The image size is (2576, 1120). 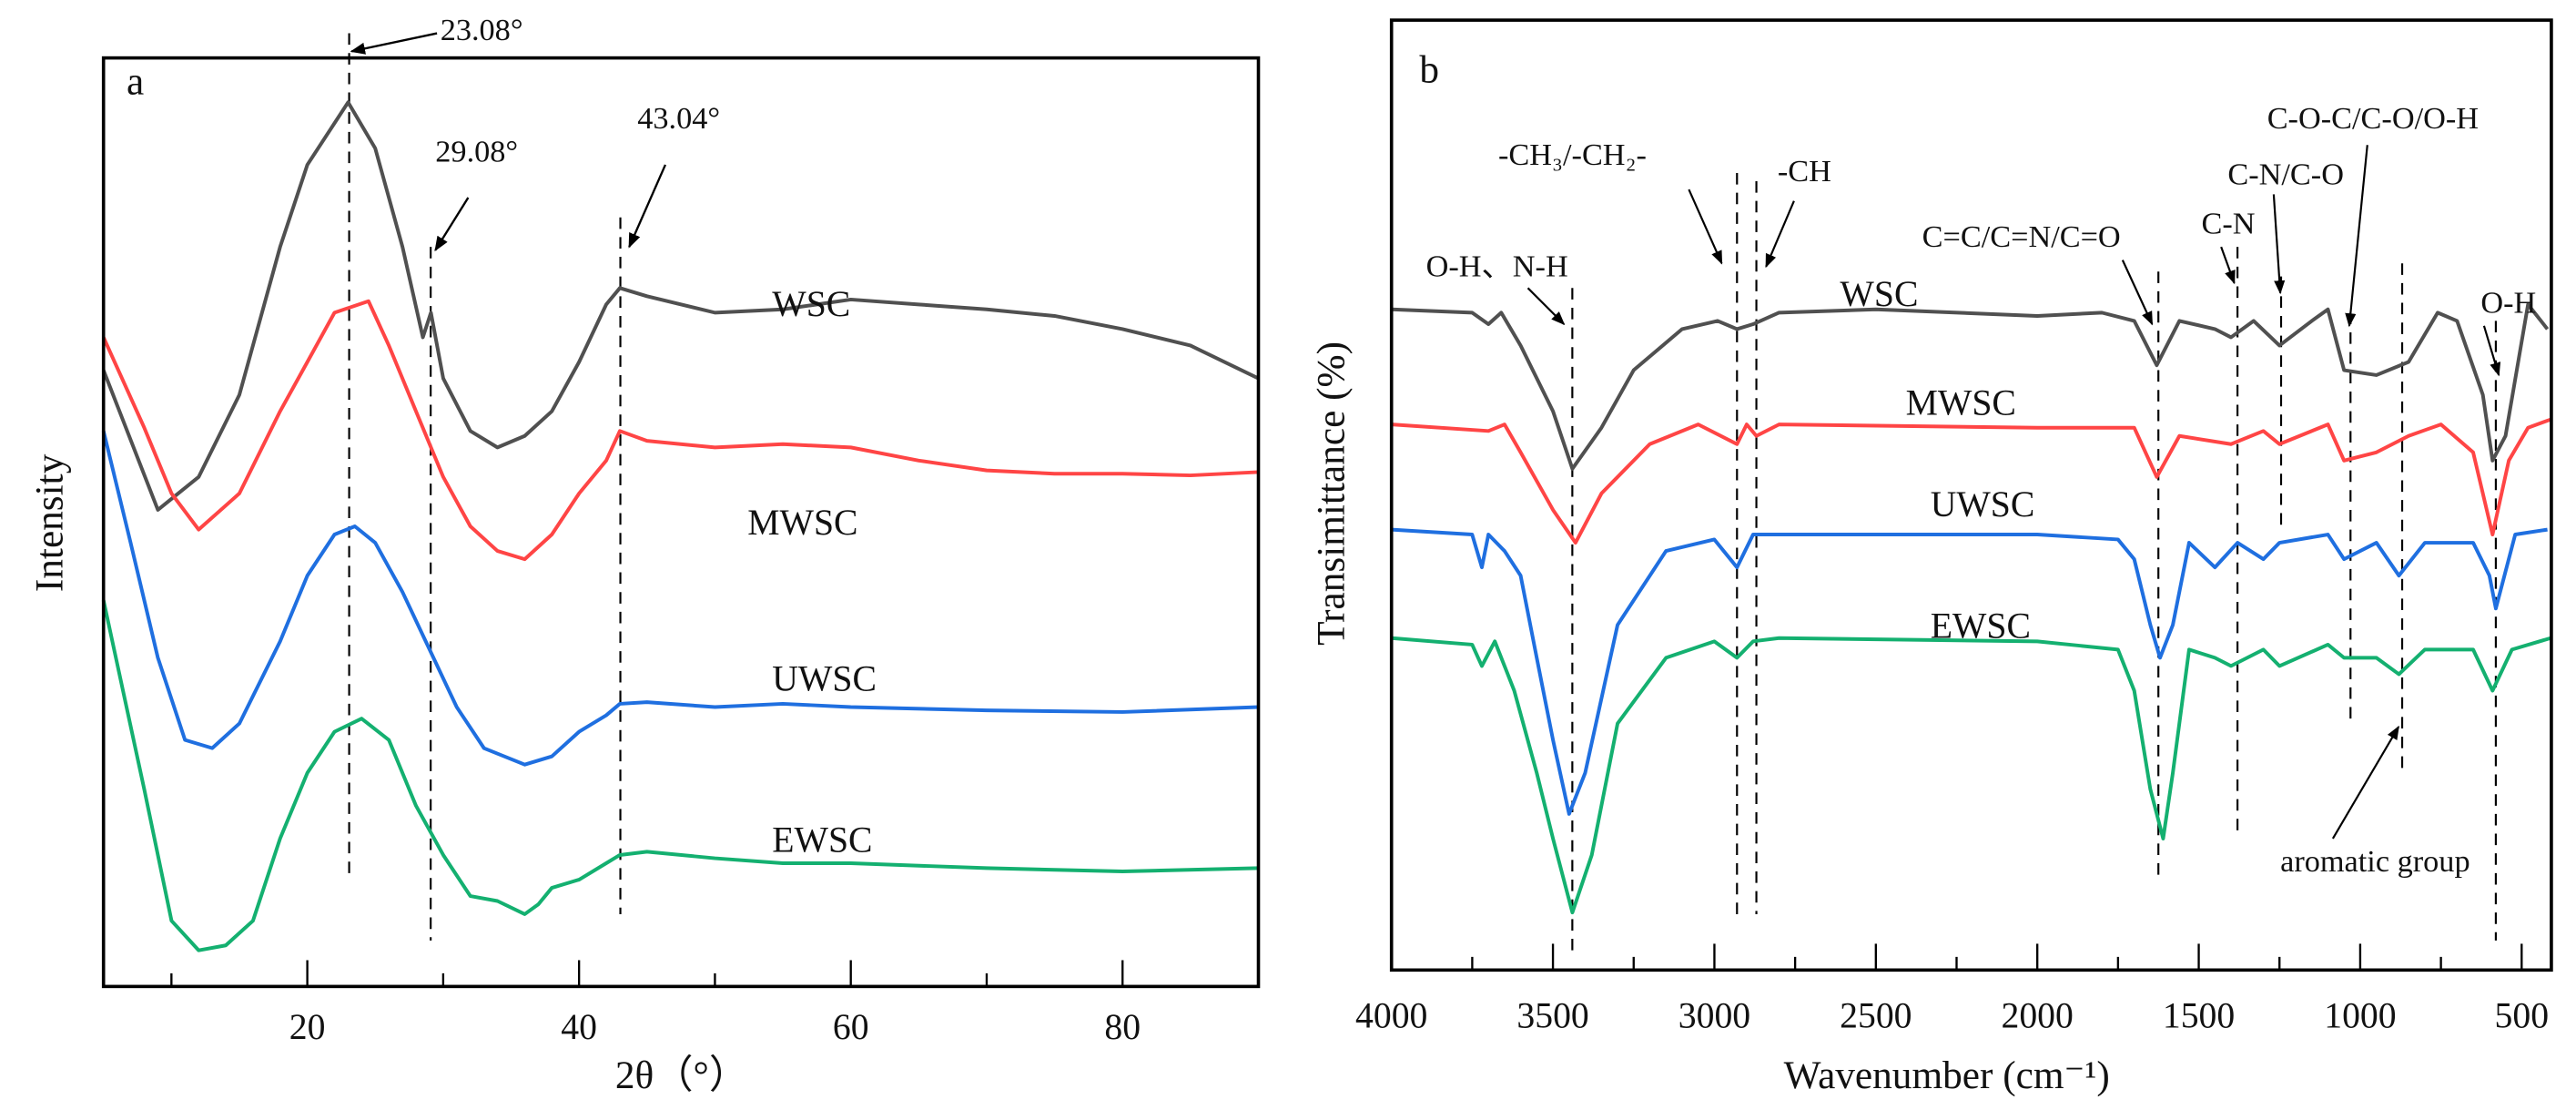 What do you see at coordinates (2491, 351) in the screenshot?
I see `annotation-arrow-oh` at bounding box center [2491, 351].